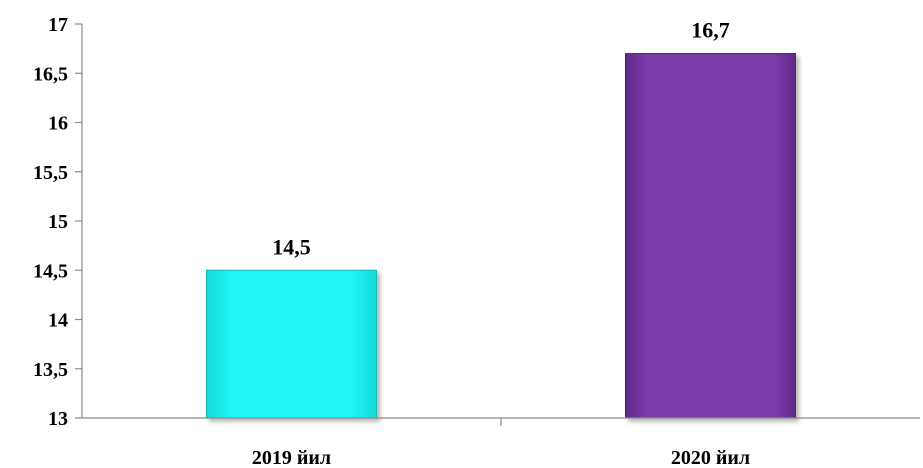 The height and width of the screenshot is (468, 923). What do you see at coordinates (50, 271) in the screenshot?
I see `y-tick-label: 14,5` at bounding box center [50, 271].